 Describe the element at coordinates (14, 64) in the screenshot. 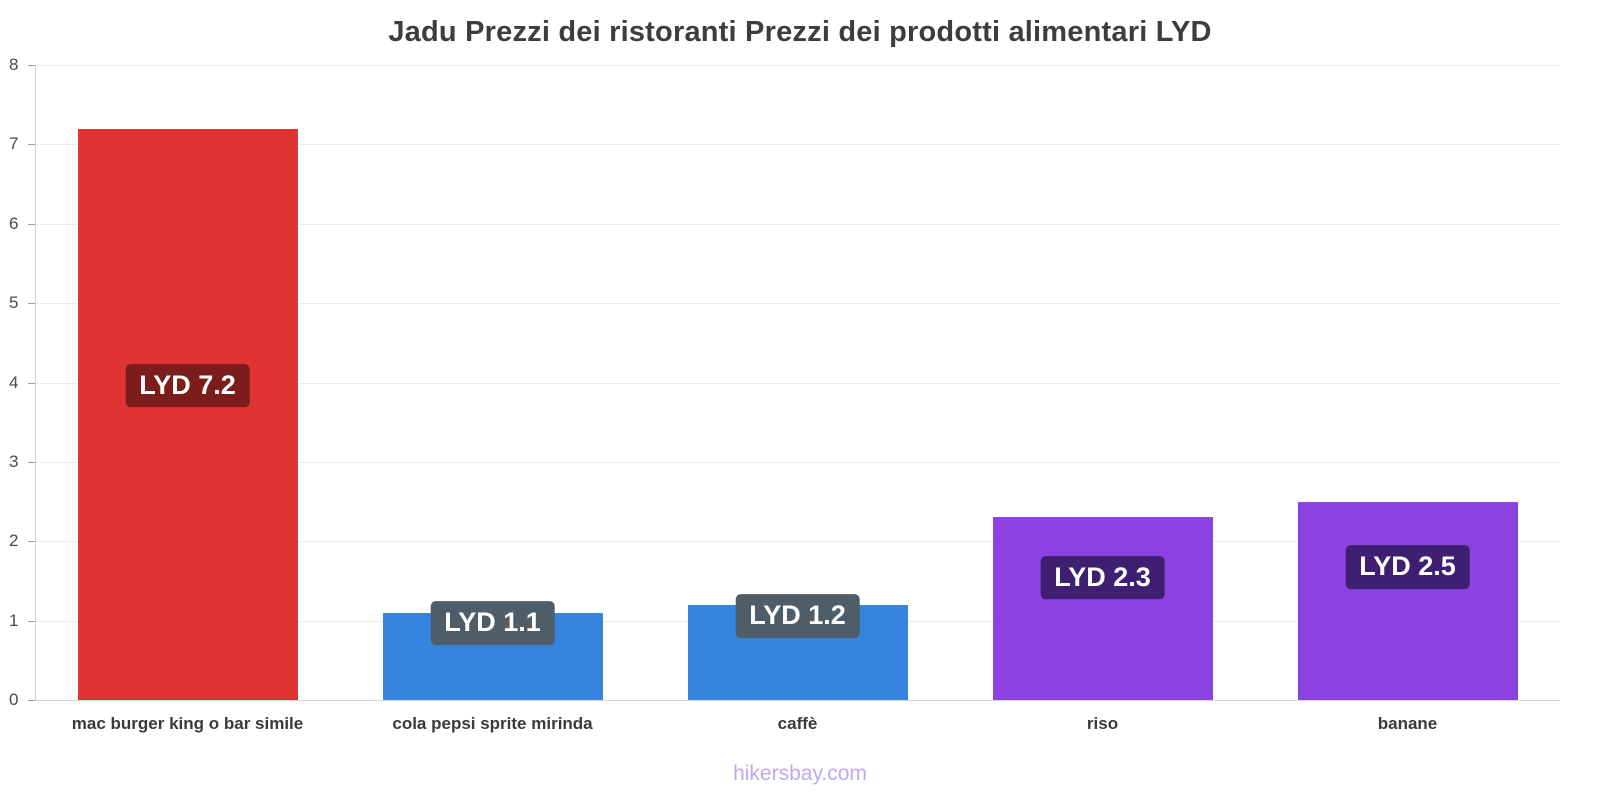

I see `y-tick-label-8: 8` at that location.